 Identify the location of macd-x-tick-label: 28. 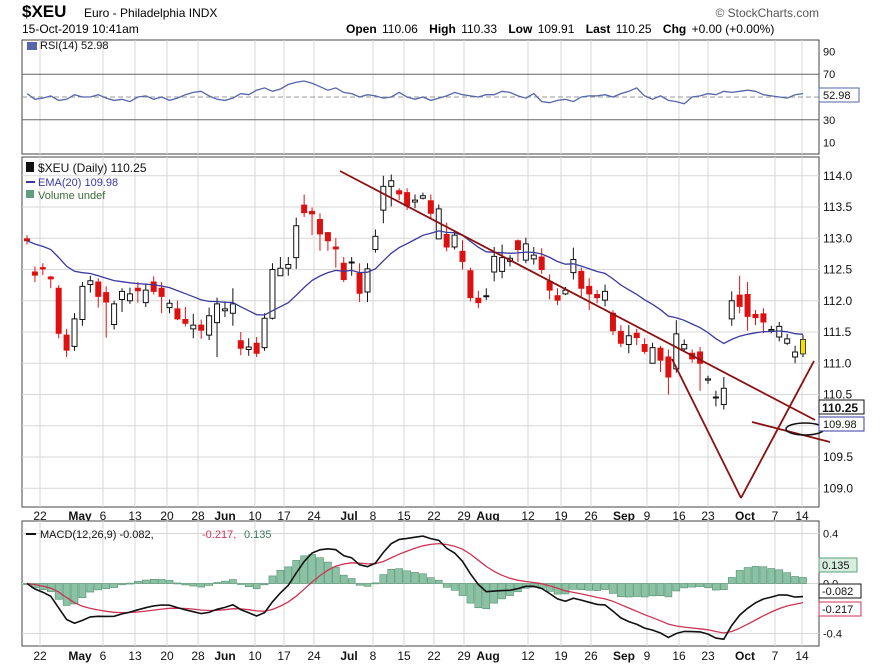
(198, 656).